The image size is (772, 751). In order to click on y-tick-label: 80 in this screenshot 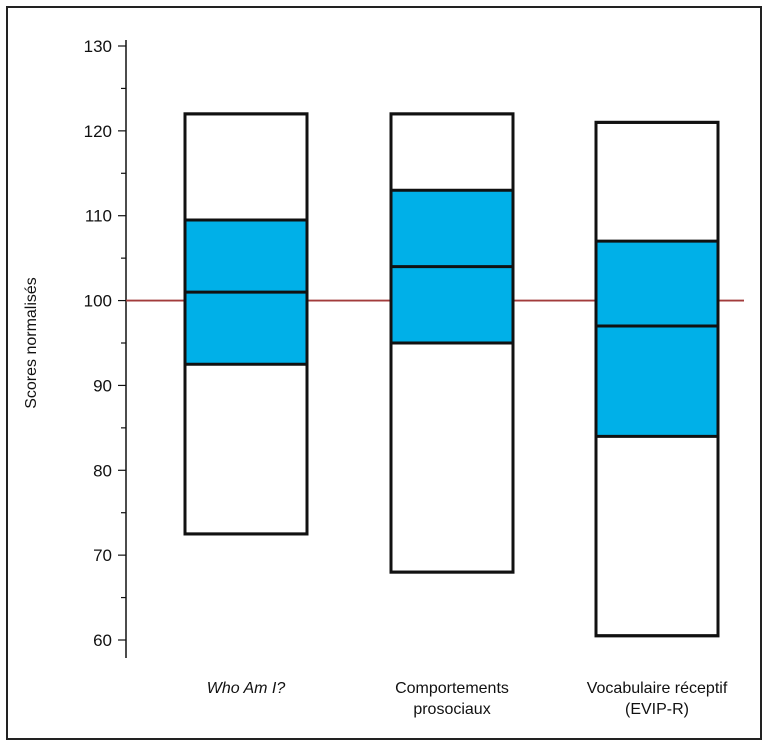, I will do `click(102, 470)`.